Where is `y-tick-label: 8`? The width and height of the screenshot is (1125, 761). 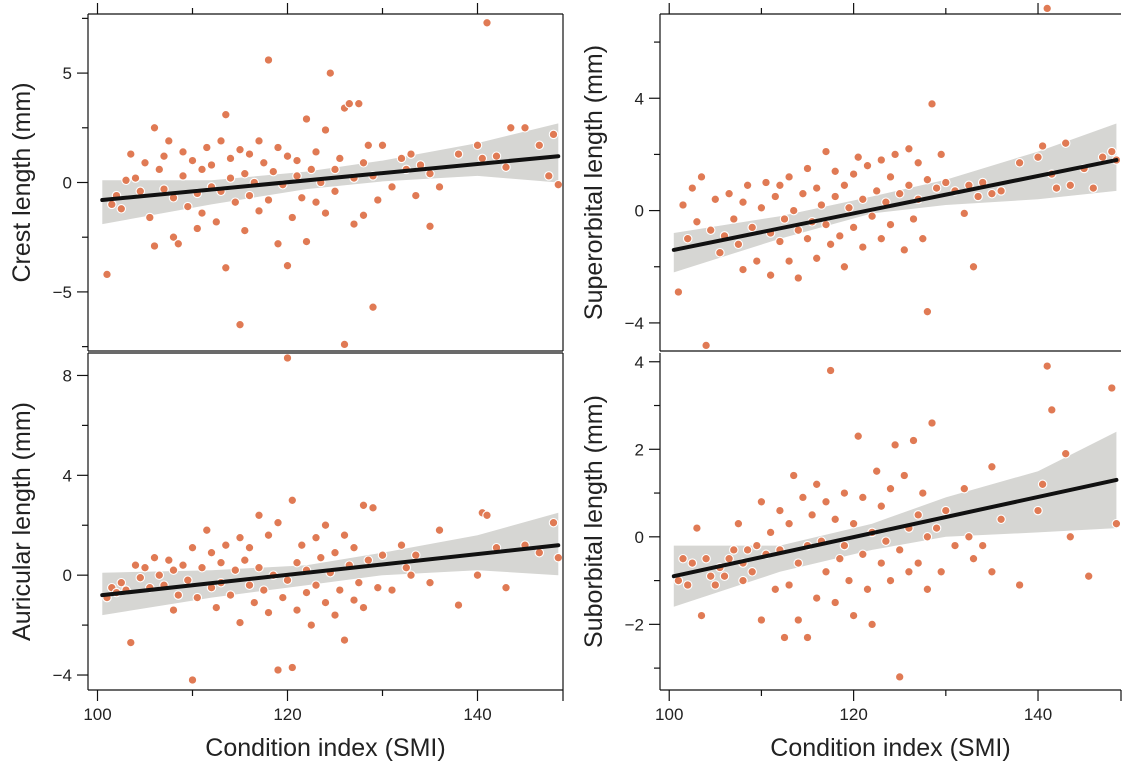 y-tick-label: 8 is located at coordinates (67, 375).